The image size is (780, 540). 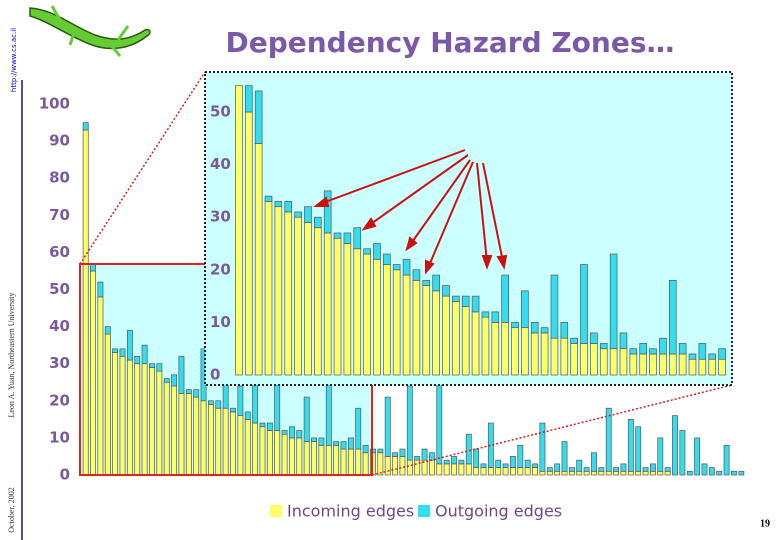 I want to click on url: http://www.cs.ac.il, so click(x=14, y=60).